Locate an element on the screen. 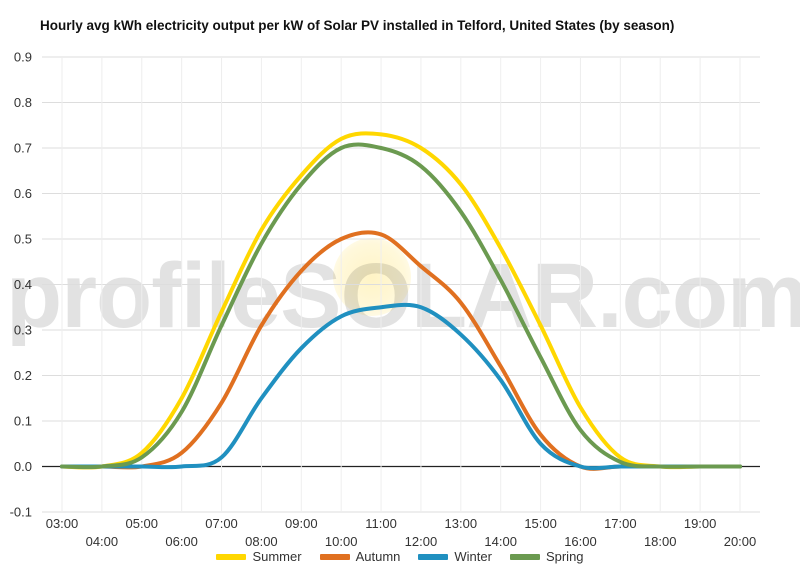 The image size is (800, 570). watermark-sun-icon is located at coordinates (372, 277).